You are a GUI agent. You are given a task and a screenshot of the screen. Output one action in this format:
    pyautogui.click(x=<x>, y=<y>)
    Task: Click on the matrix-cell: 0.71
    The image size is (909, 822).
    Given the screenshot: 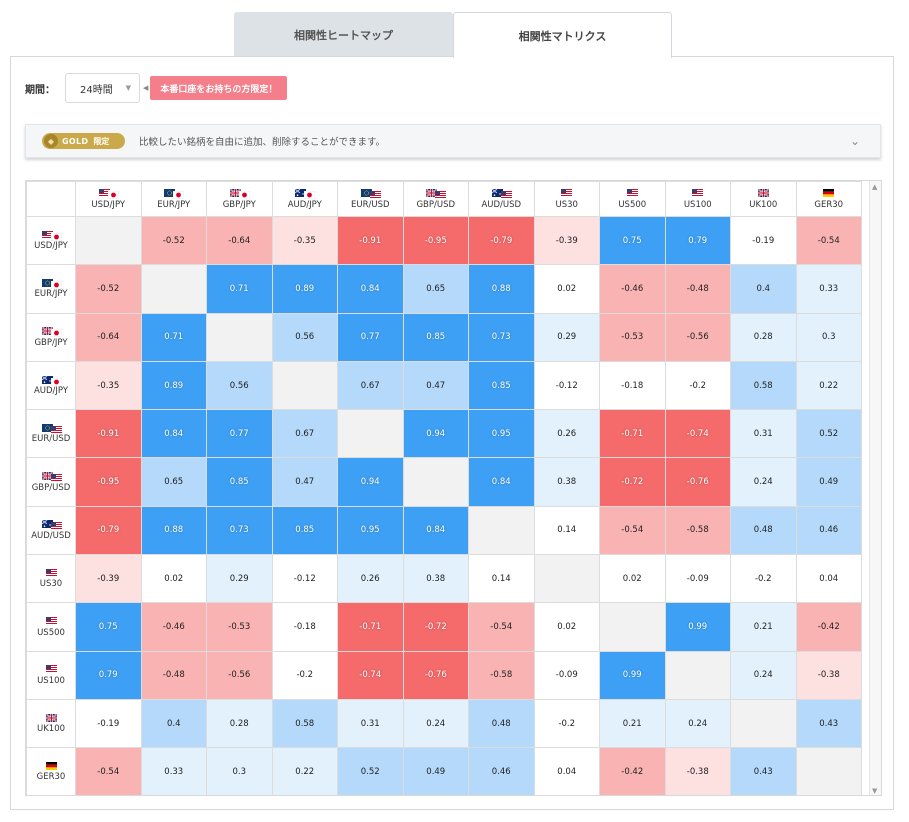 What is the action you would take?
    pyautogui.click(x=239, y=289)
    